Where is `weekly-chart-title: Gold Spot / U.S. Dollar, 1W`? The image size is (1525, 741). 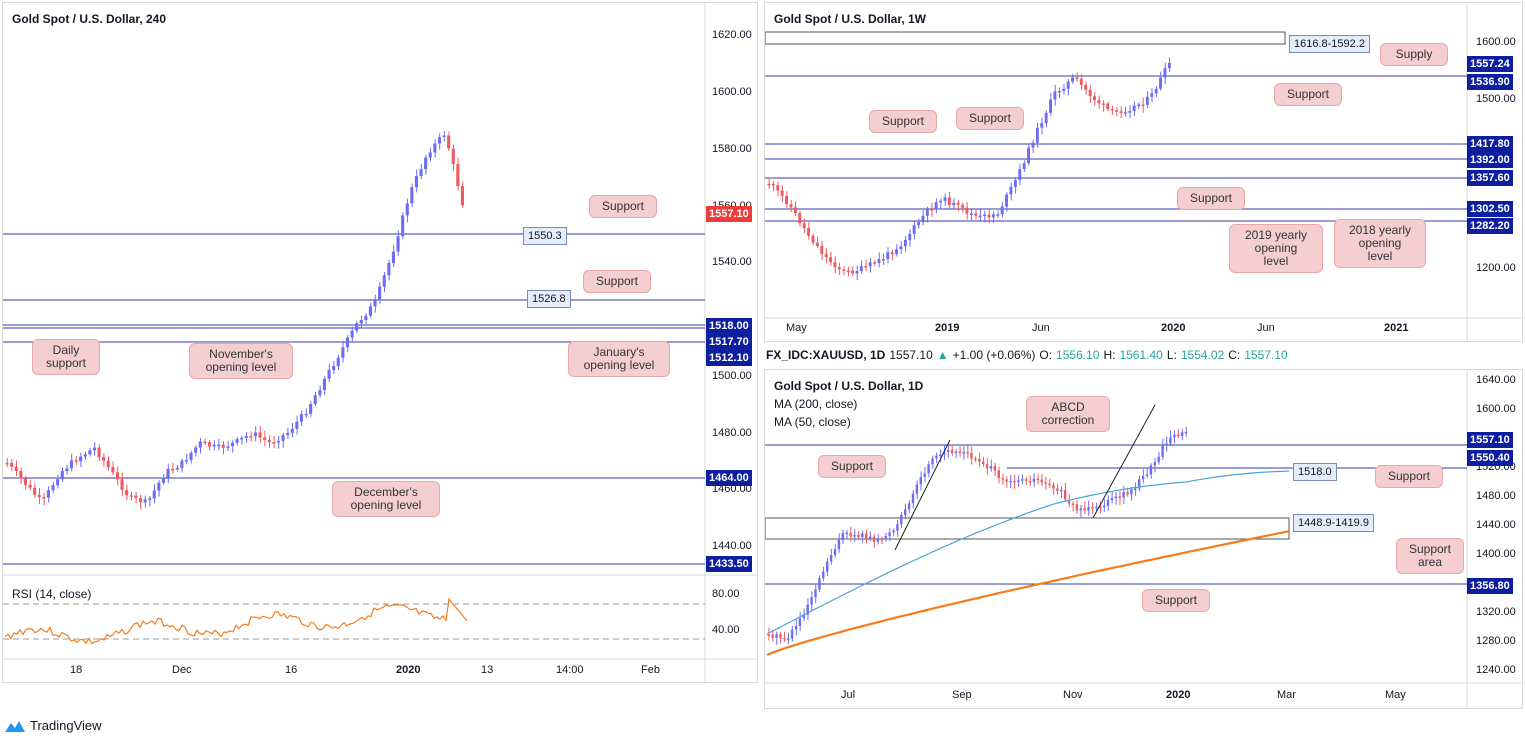 weekly-chart-title: Gold Spot / U.S. Dollar, 1W is located at coordinates (850, 19).